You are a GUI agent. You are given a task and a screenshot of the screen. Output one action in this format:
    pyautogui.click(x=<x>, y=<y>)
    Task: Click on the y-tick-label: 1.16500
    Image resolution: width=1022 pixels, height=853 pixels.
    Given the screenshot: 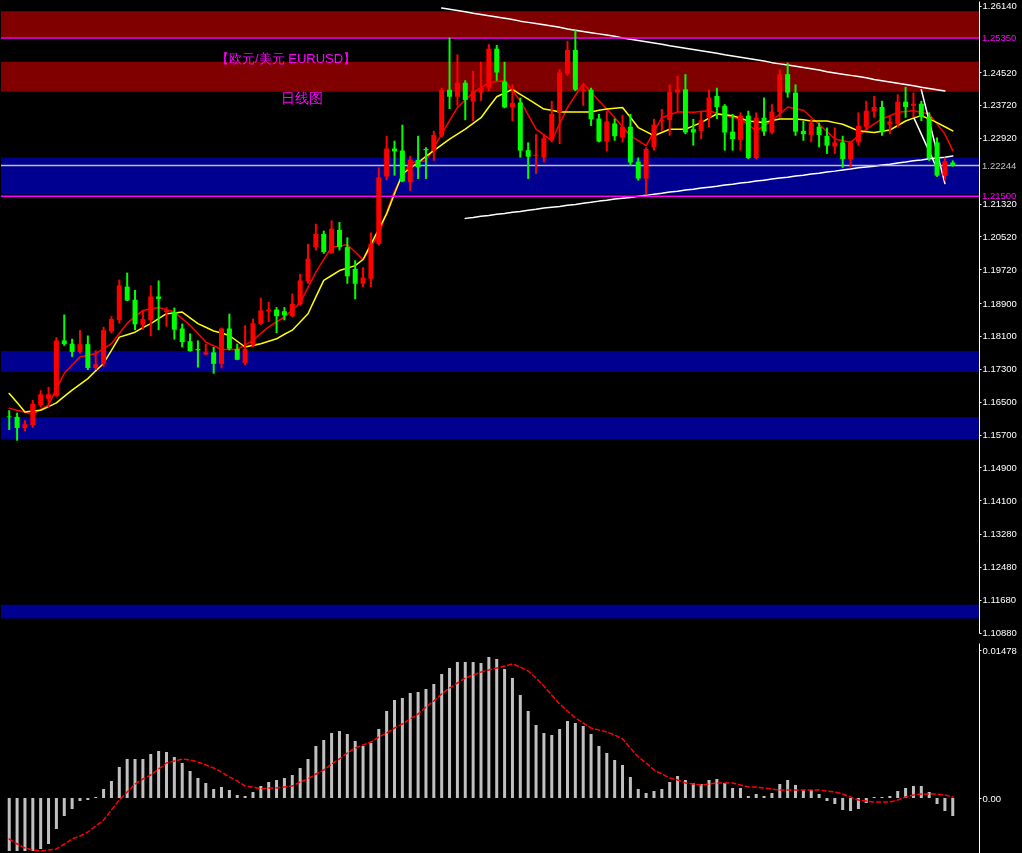 What is the action you would take?
    pyautogui.click(x=999, y=402)
    